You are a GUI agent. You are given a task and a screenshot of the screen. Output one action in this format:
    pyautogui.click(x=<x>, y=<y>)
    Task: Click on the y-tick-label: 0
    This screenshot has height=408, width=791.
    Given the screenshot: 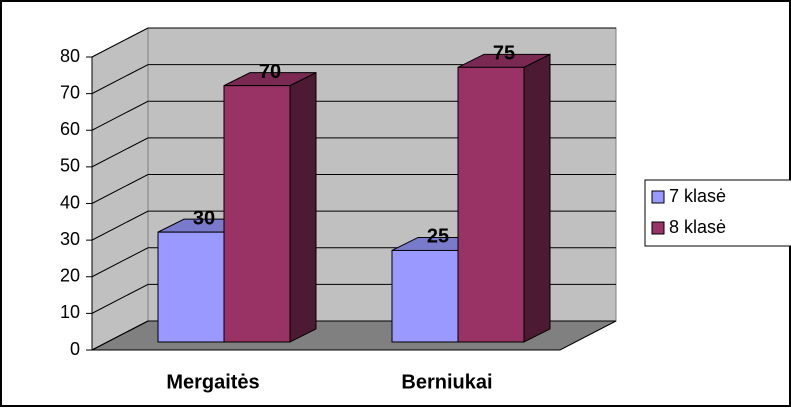 What is the action you would take?
    pyautogui.click(x=75, y=349)
    